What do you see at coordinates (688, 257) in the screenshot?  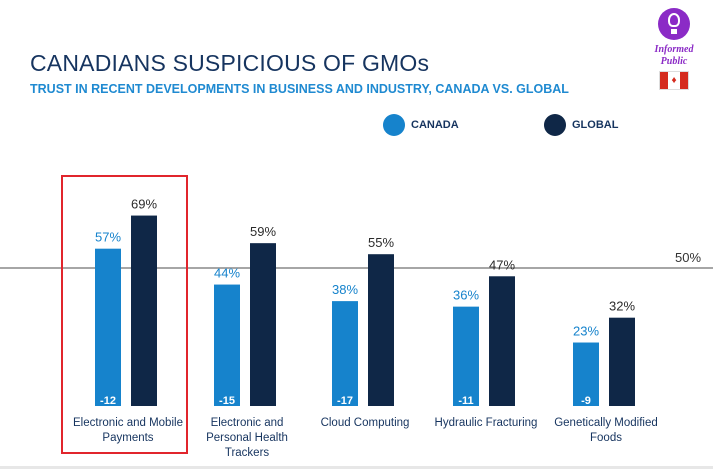 I see `reference-line-label: 50%` at bounding box center [688, 257].